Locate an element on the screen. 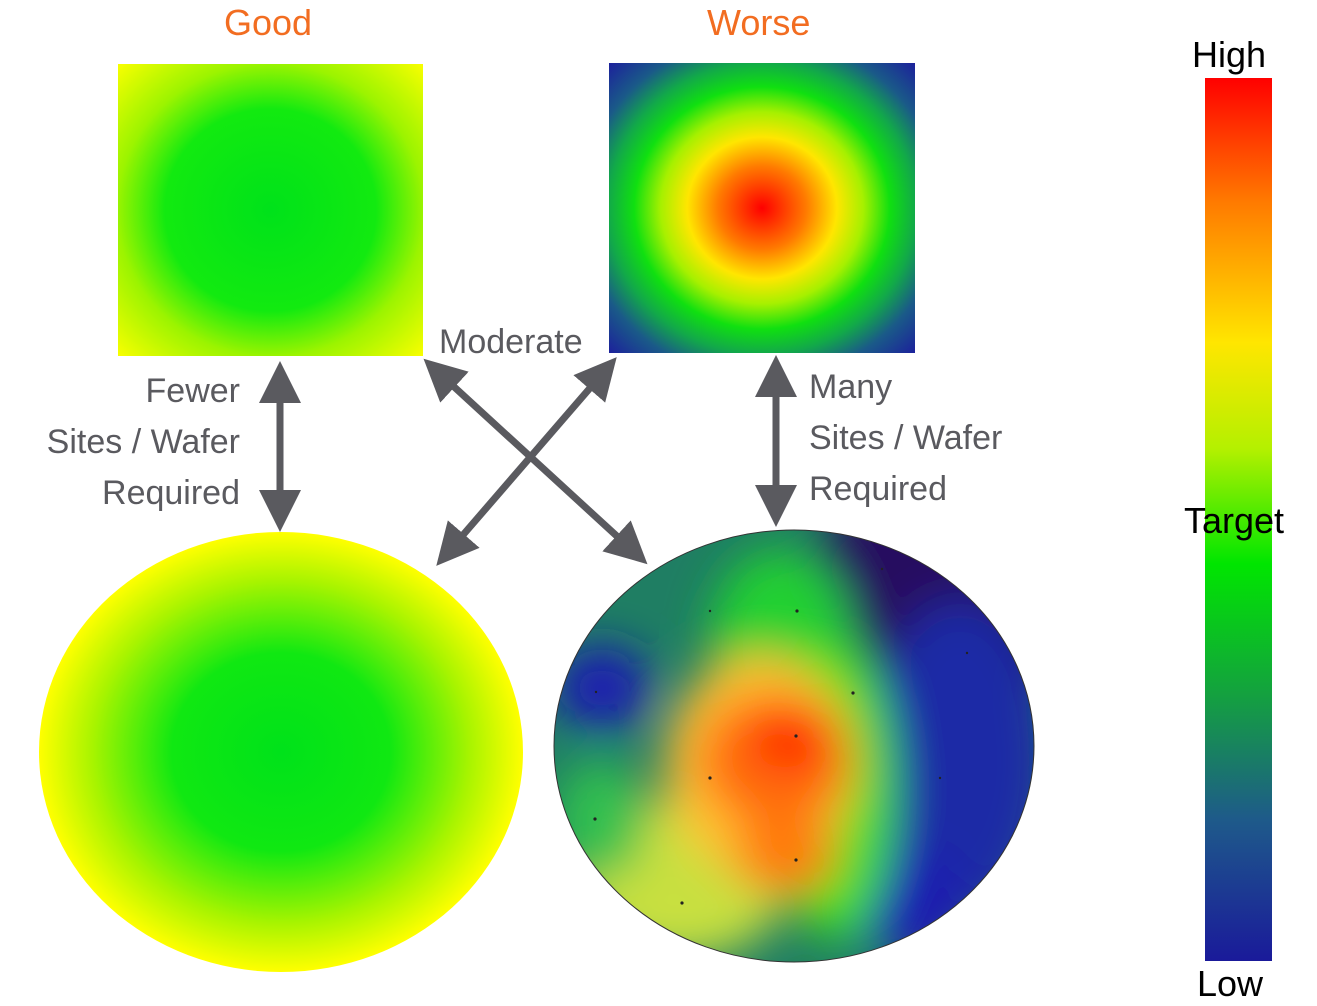  many-sites-label-line3: Required is located at coordinates (878, 489).